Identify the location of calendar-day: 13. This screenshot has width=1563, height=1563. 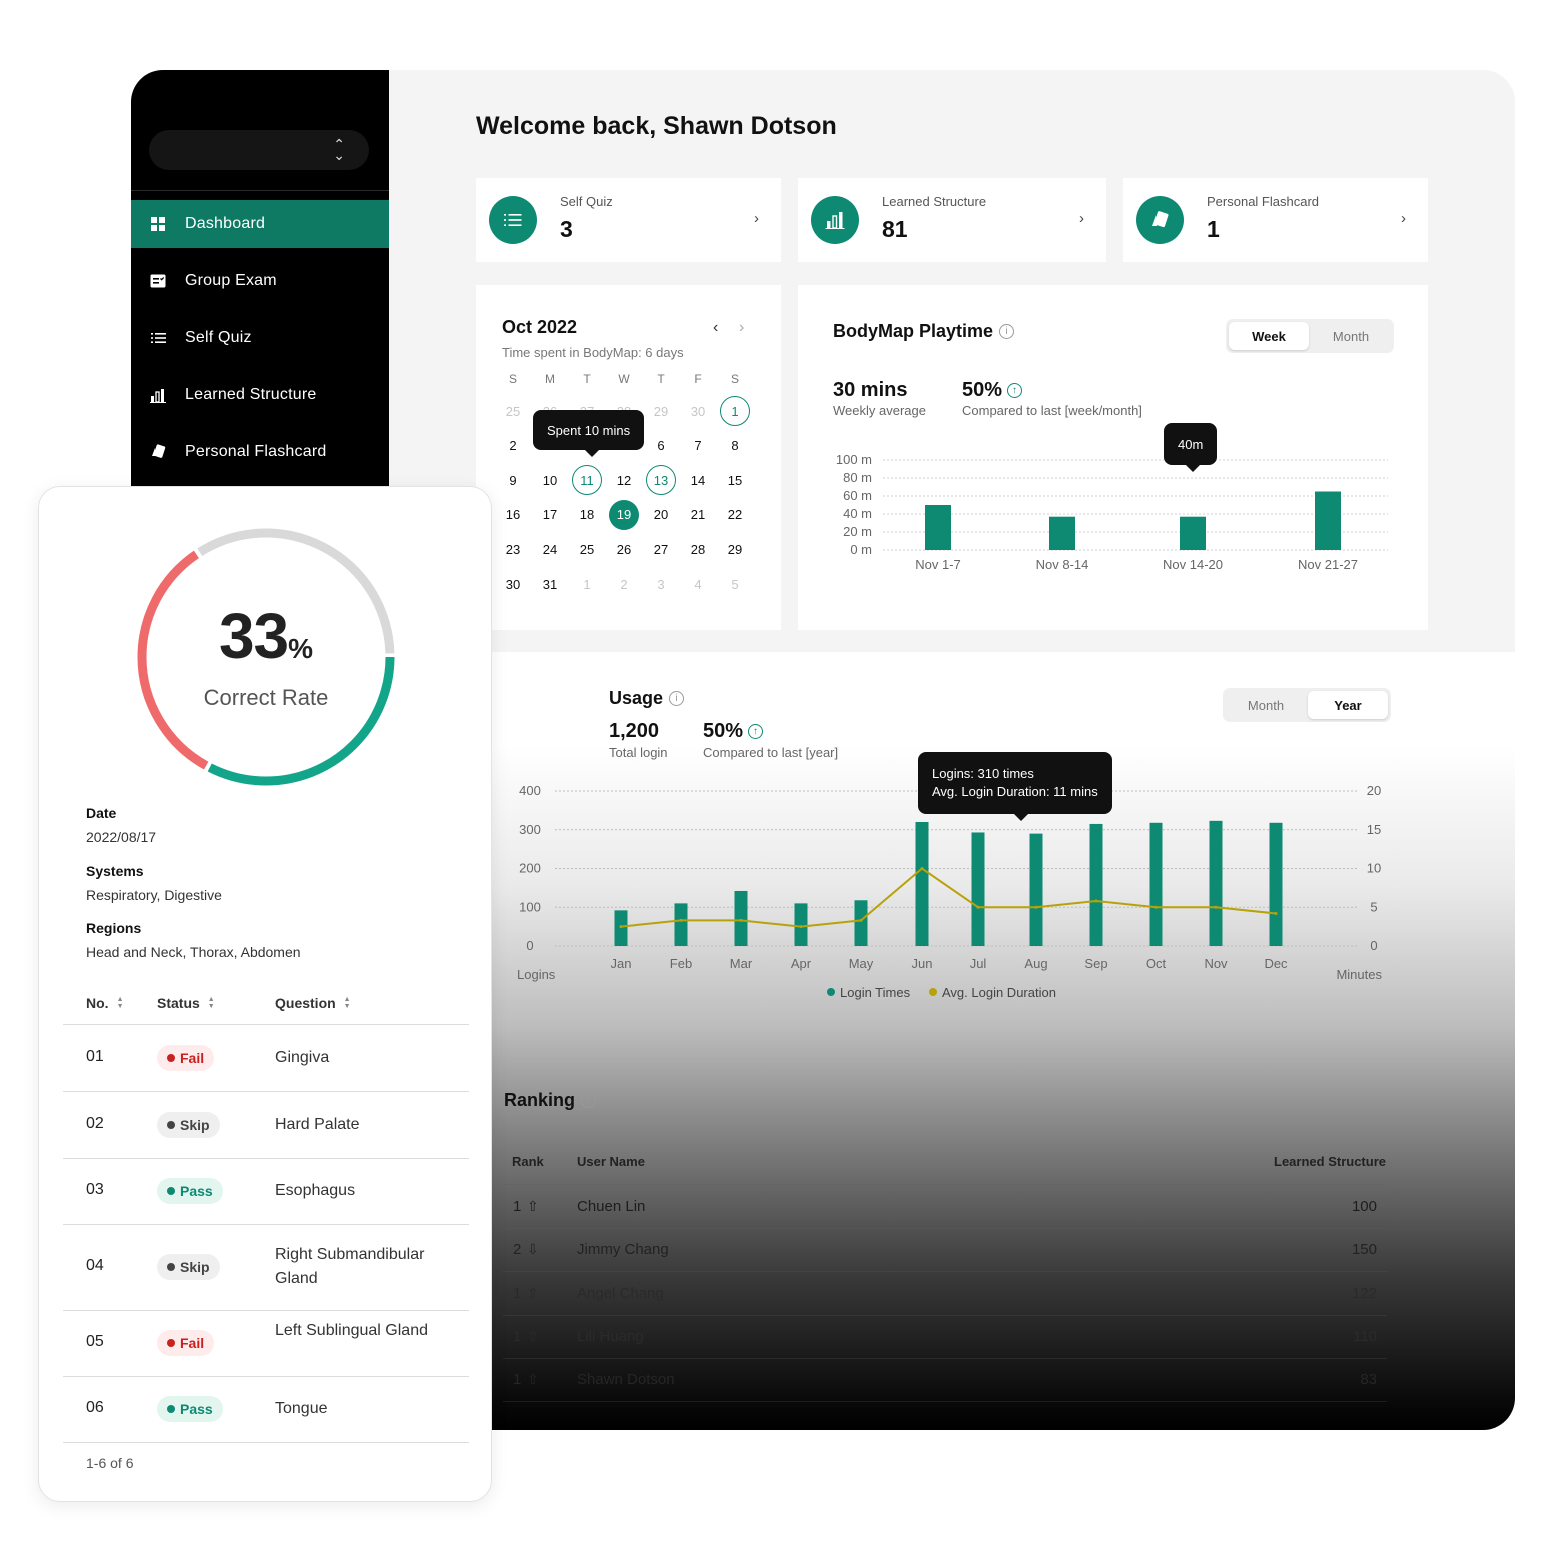
(661, 480).